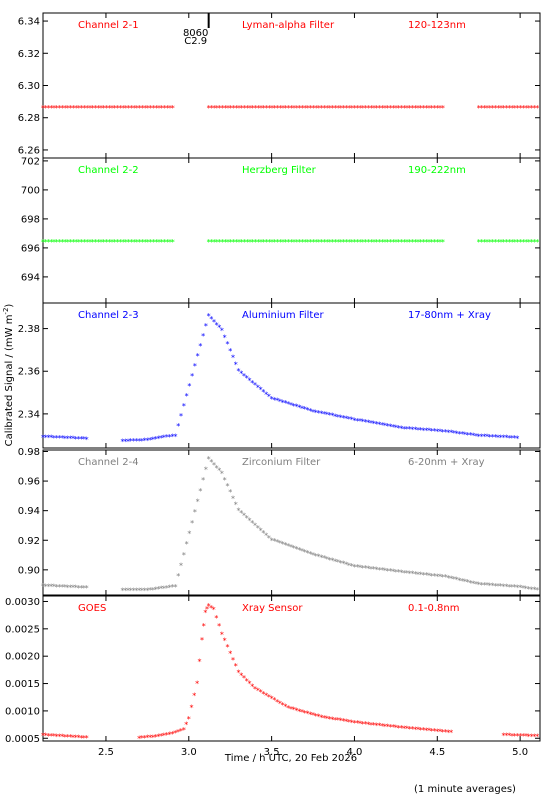 Image resolution: width=550 pixels, height=805 pixels. Describe the element at coordinates (272, 608) in the screenshot. I see `panel-label-1: Xray Sensor` at that location.